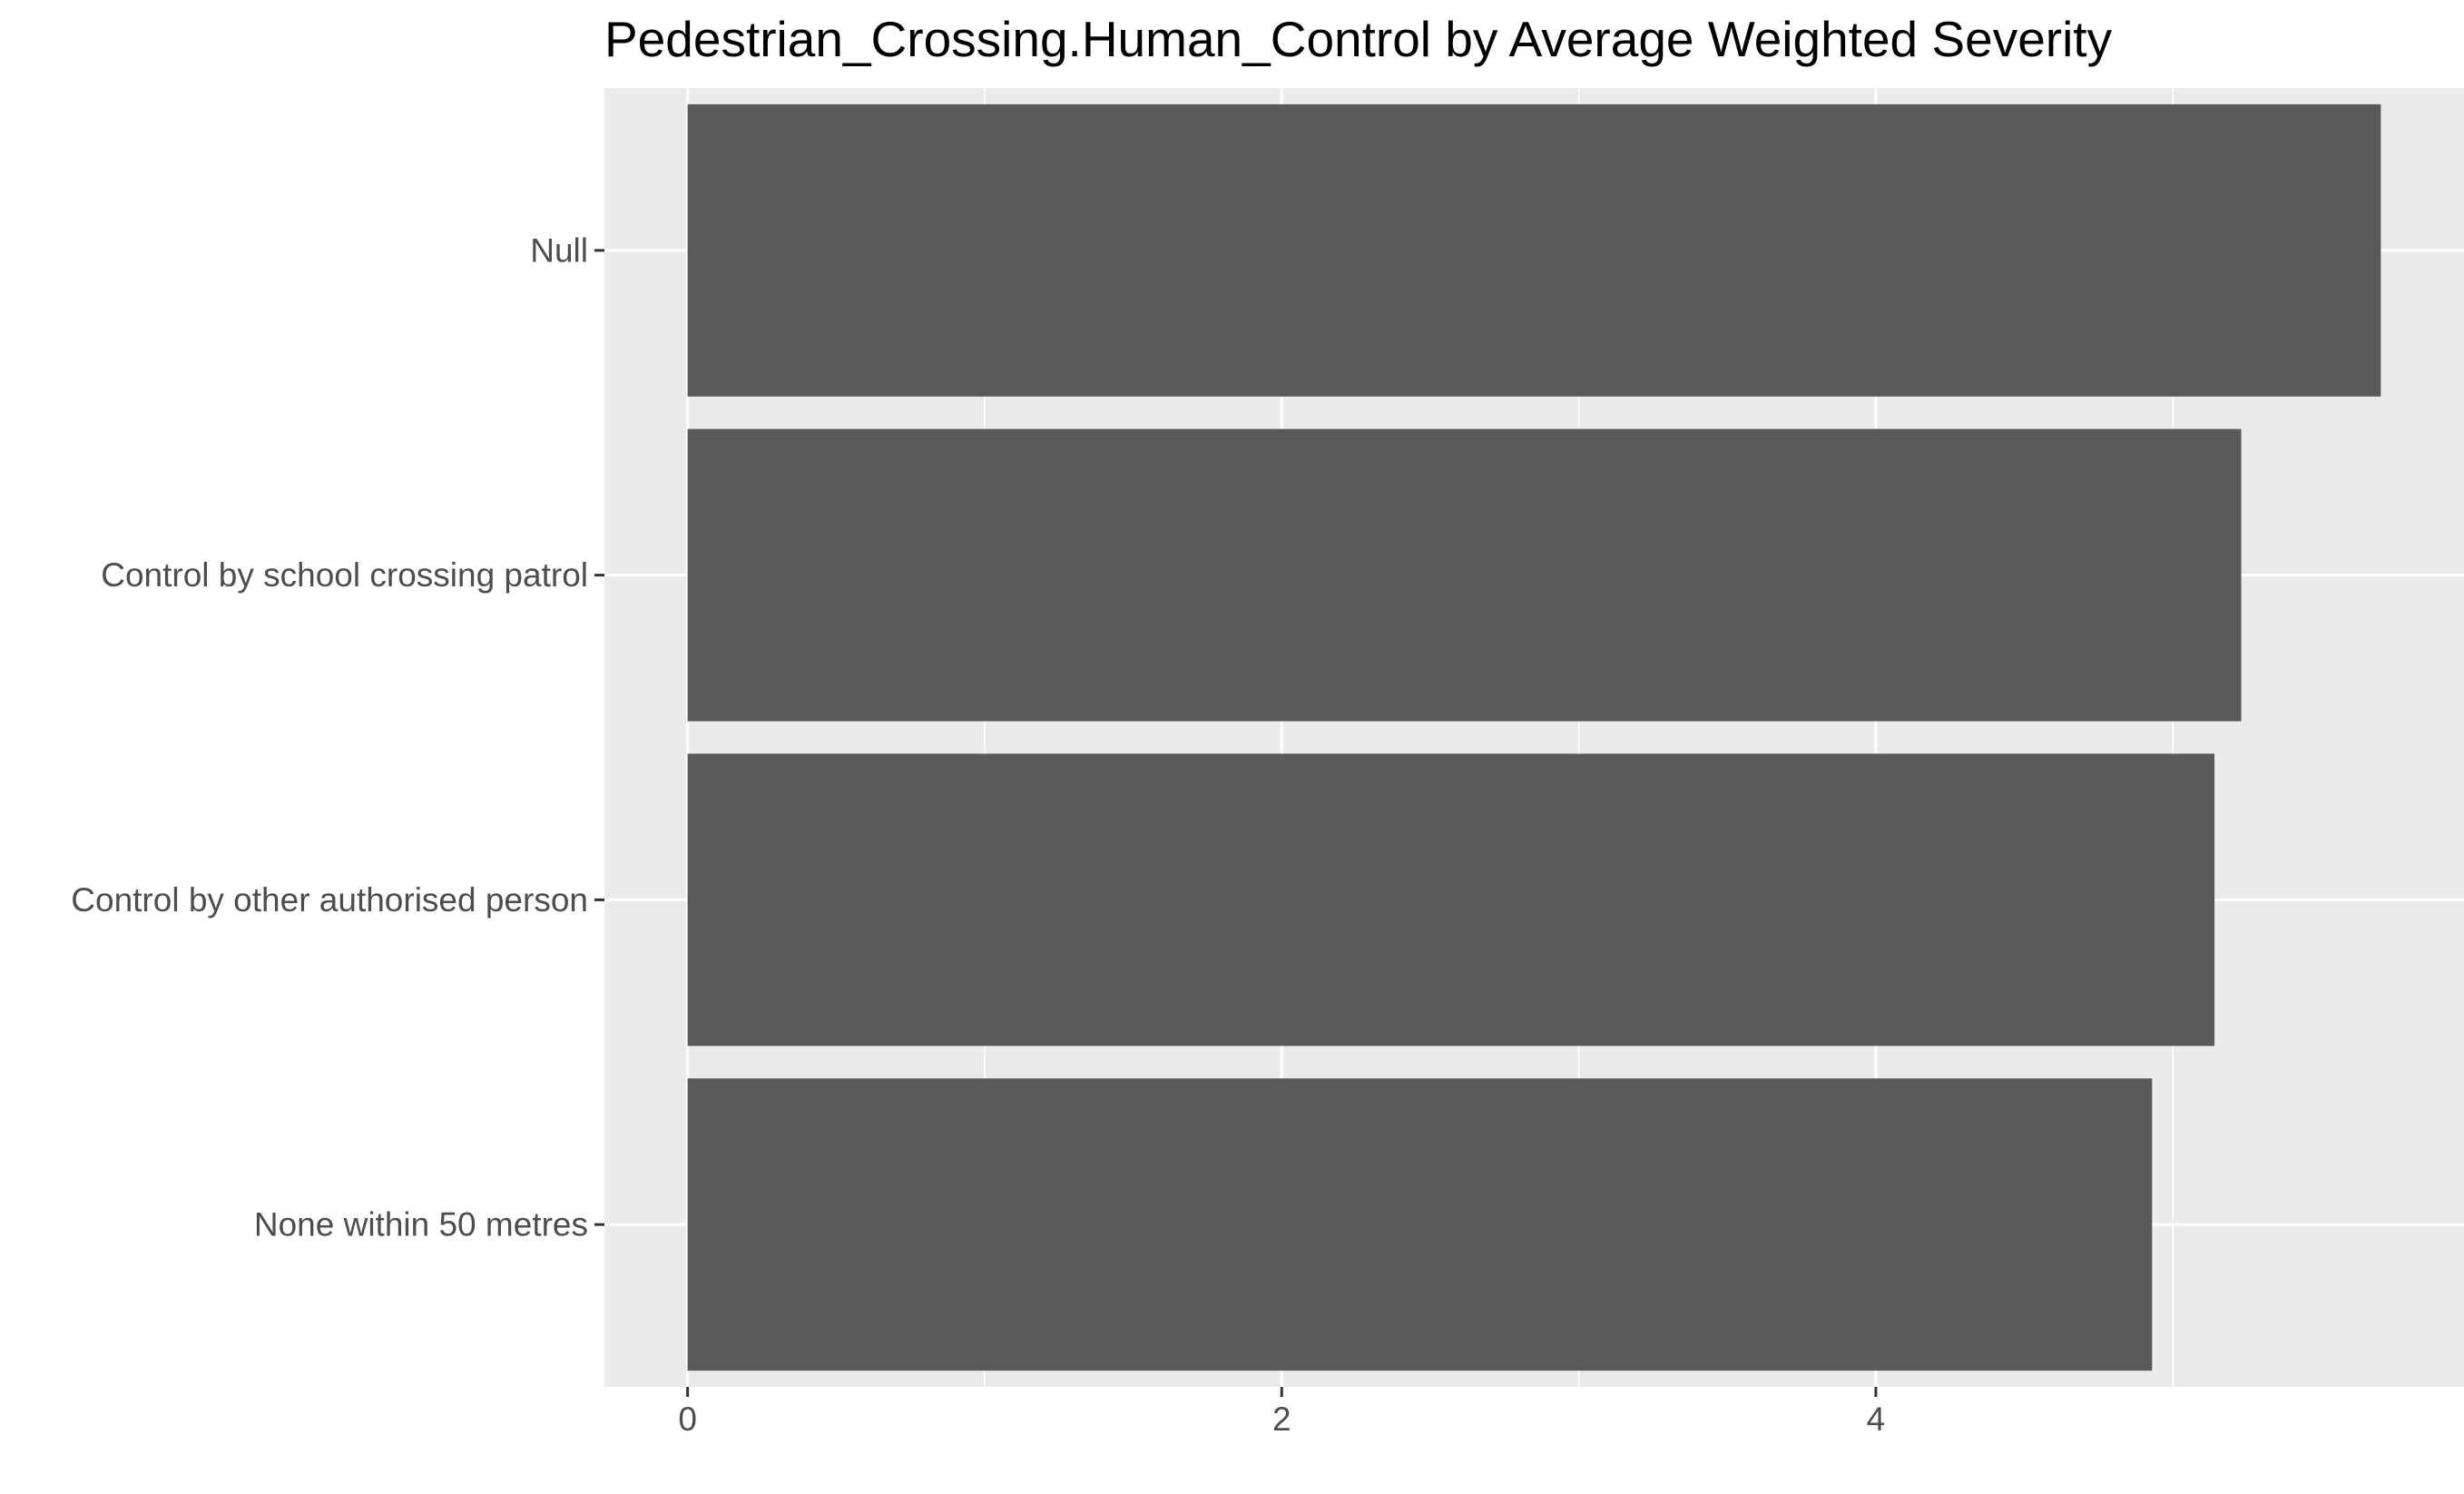 The height and width of the screenshot is (1494, 2464). I want to click on y-tick-label: Control by other authorised person, so click(330, 900).